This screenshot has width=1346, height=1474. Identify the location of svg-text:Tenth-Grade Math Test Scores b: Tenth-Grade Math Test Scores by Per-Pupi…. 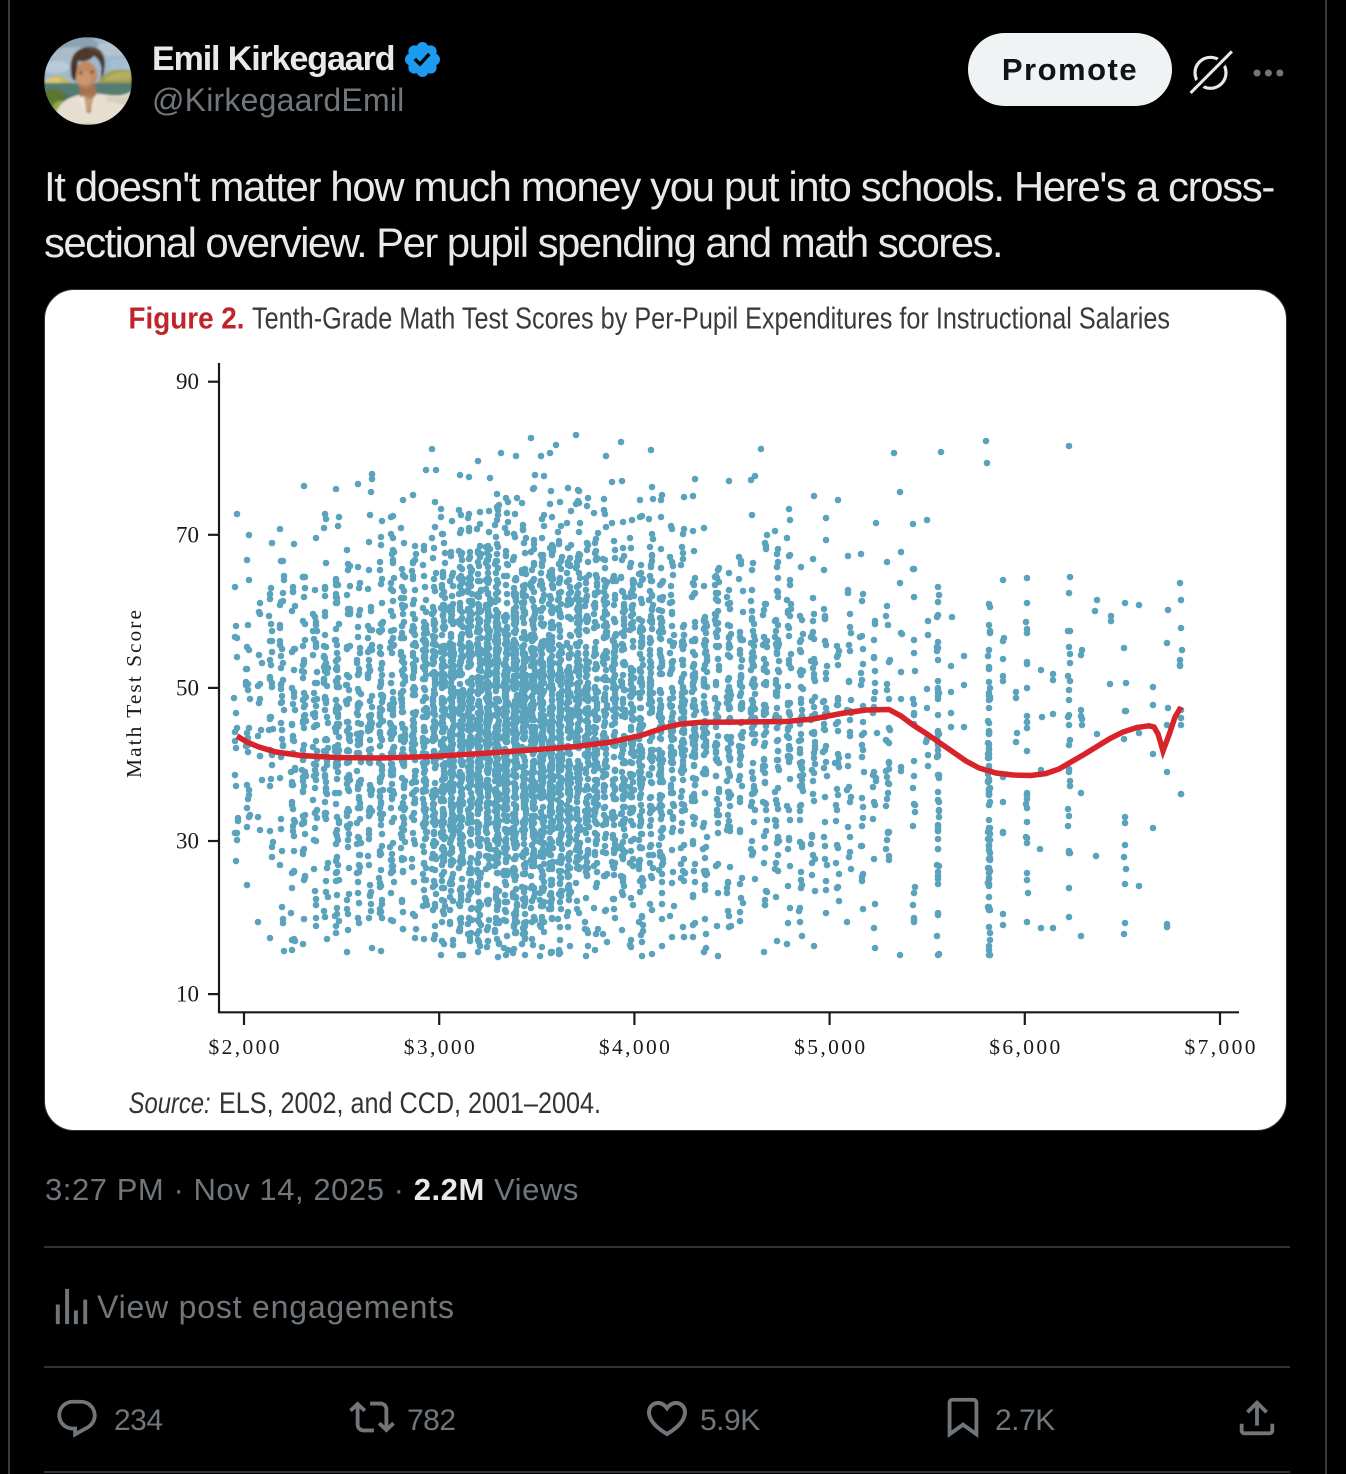
(711, 317).